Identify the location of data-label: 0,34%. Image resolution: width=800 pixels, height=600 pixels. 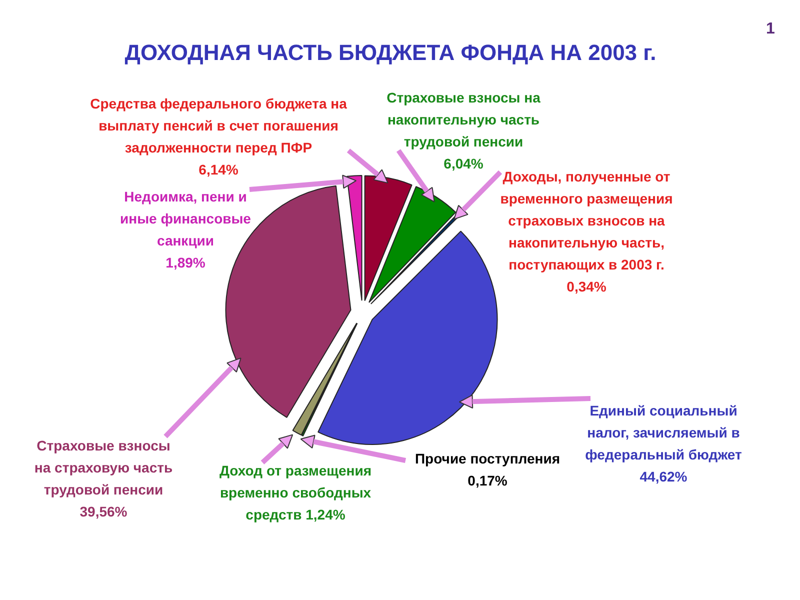
(586, 286).